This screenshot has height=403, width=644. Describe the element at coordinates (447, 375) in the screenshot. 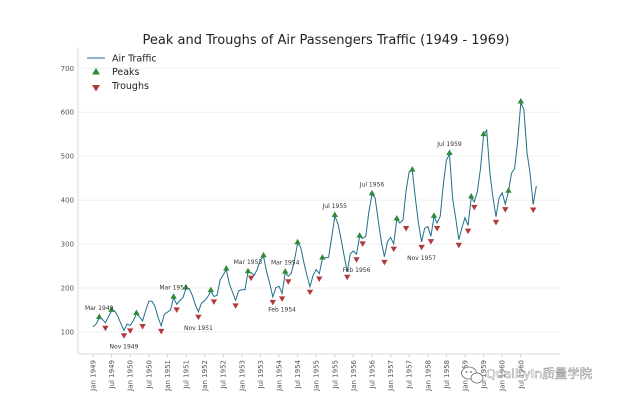

I see `x-tick-label: Jul 1958` at that location.